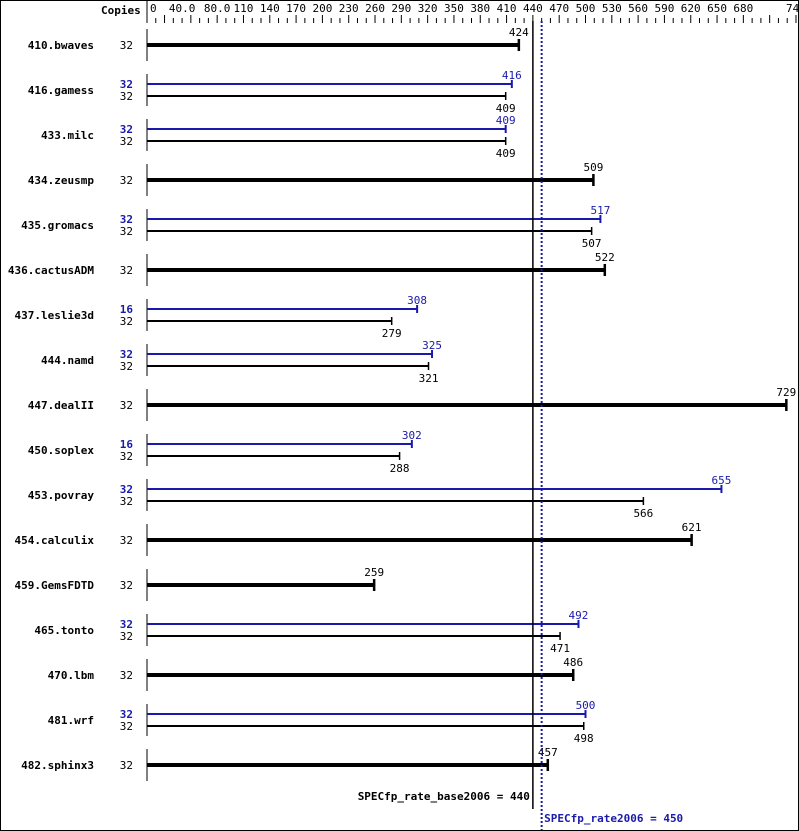 This screenshot has width=799, height=831. What do you see at coordinates (217, 8) in the screenshot?
I see `x-tick-label: 80.0` at bounding box center [217, 8].